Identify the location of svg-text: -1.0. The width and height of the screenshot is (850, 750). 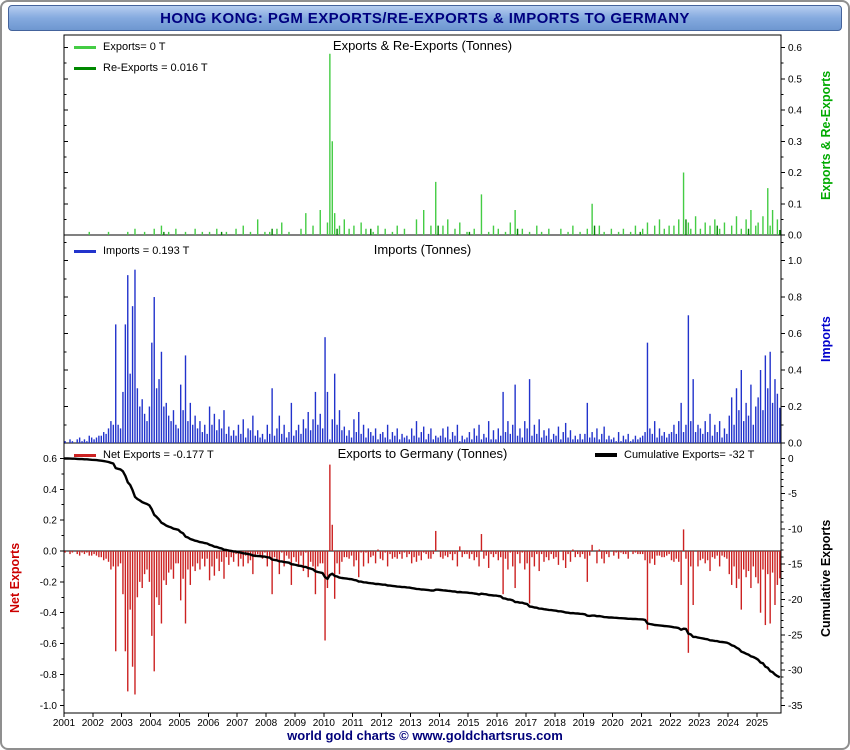
(49, 706).